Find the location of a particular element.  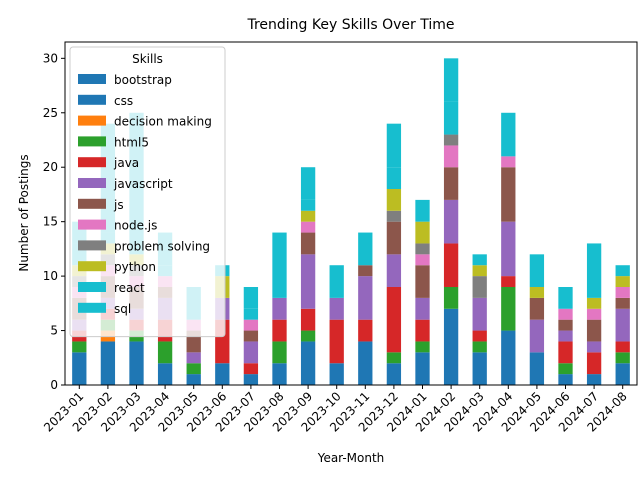

legend-label-javascript: javascript is located at coordinates (143, 184).